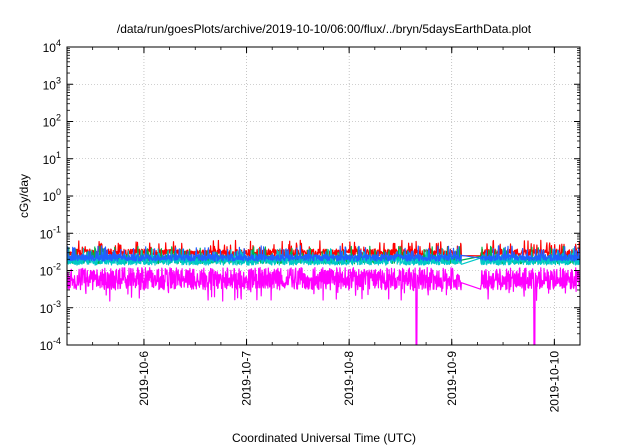 This screenshot has height=448, width=640. I want to click on y-tick-label: 10⁰, so click(52, 195).